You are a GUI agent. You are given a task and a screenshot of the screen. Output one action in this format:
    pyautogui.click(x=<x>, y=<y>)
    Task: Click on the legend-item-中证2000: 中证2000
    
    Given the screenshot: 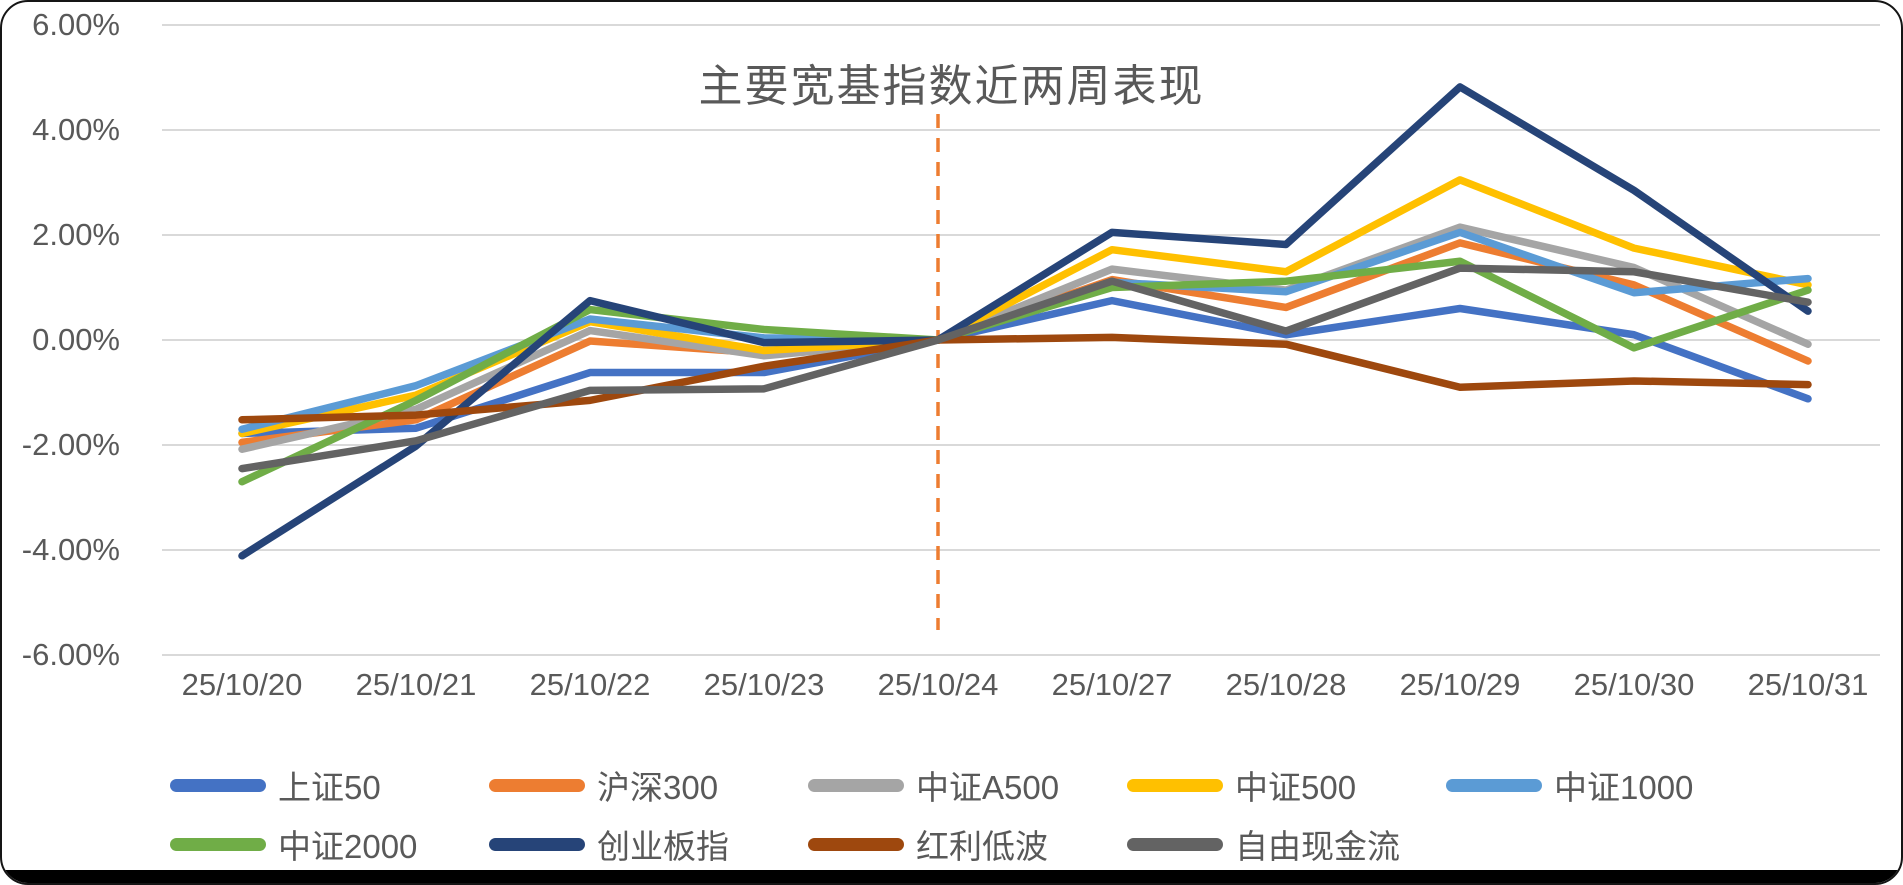 What is the action you would take?
    pyautogui.click(x=293, y=844)
    